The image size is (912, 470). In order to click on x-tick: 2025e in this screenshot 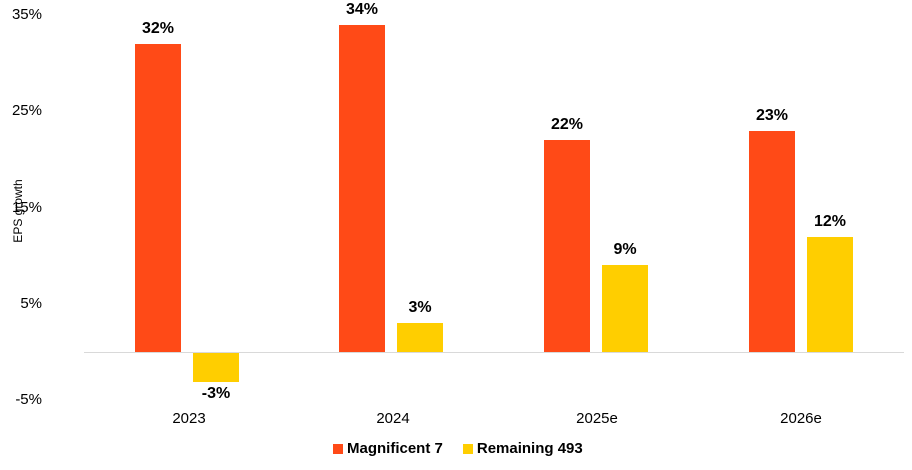, I will do `click(597, 418)`.